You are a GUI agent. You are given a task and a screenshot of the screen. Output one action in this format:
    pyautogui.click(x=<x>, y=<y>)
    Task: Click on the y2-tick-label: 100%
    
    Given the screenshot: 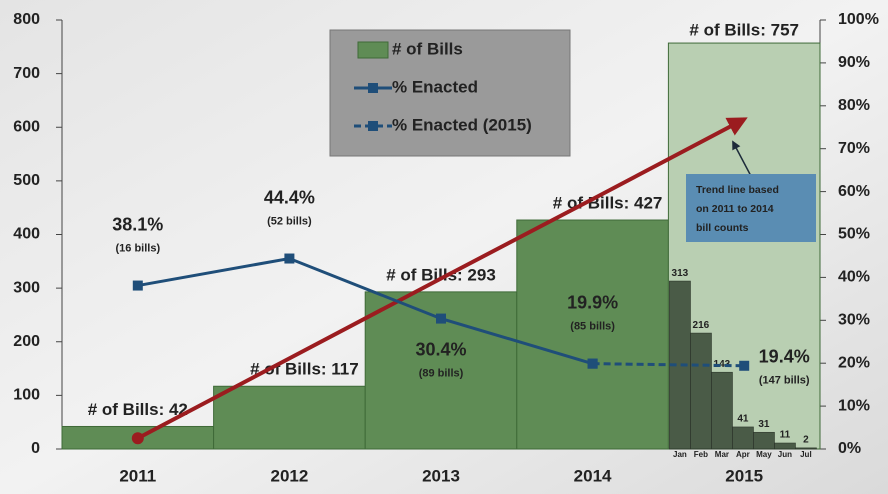 What is the action you would take?
    pyautogui.click(x=858, y=19)
    